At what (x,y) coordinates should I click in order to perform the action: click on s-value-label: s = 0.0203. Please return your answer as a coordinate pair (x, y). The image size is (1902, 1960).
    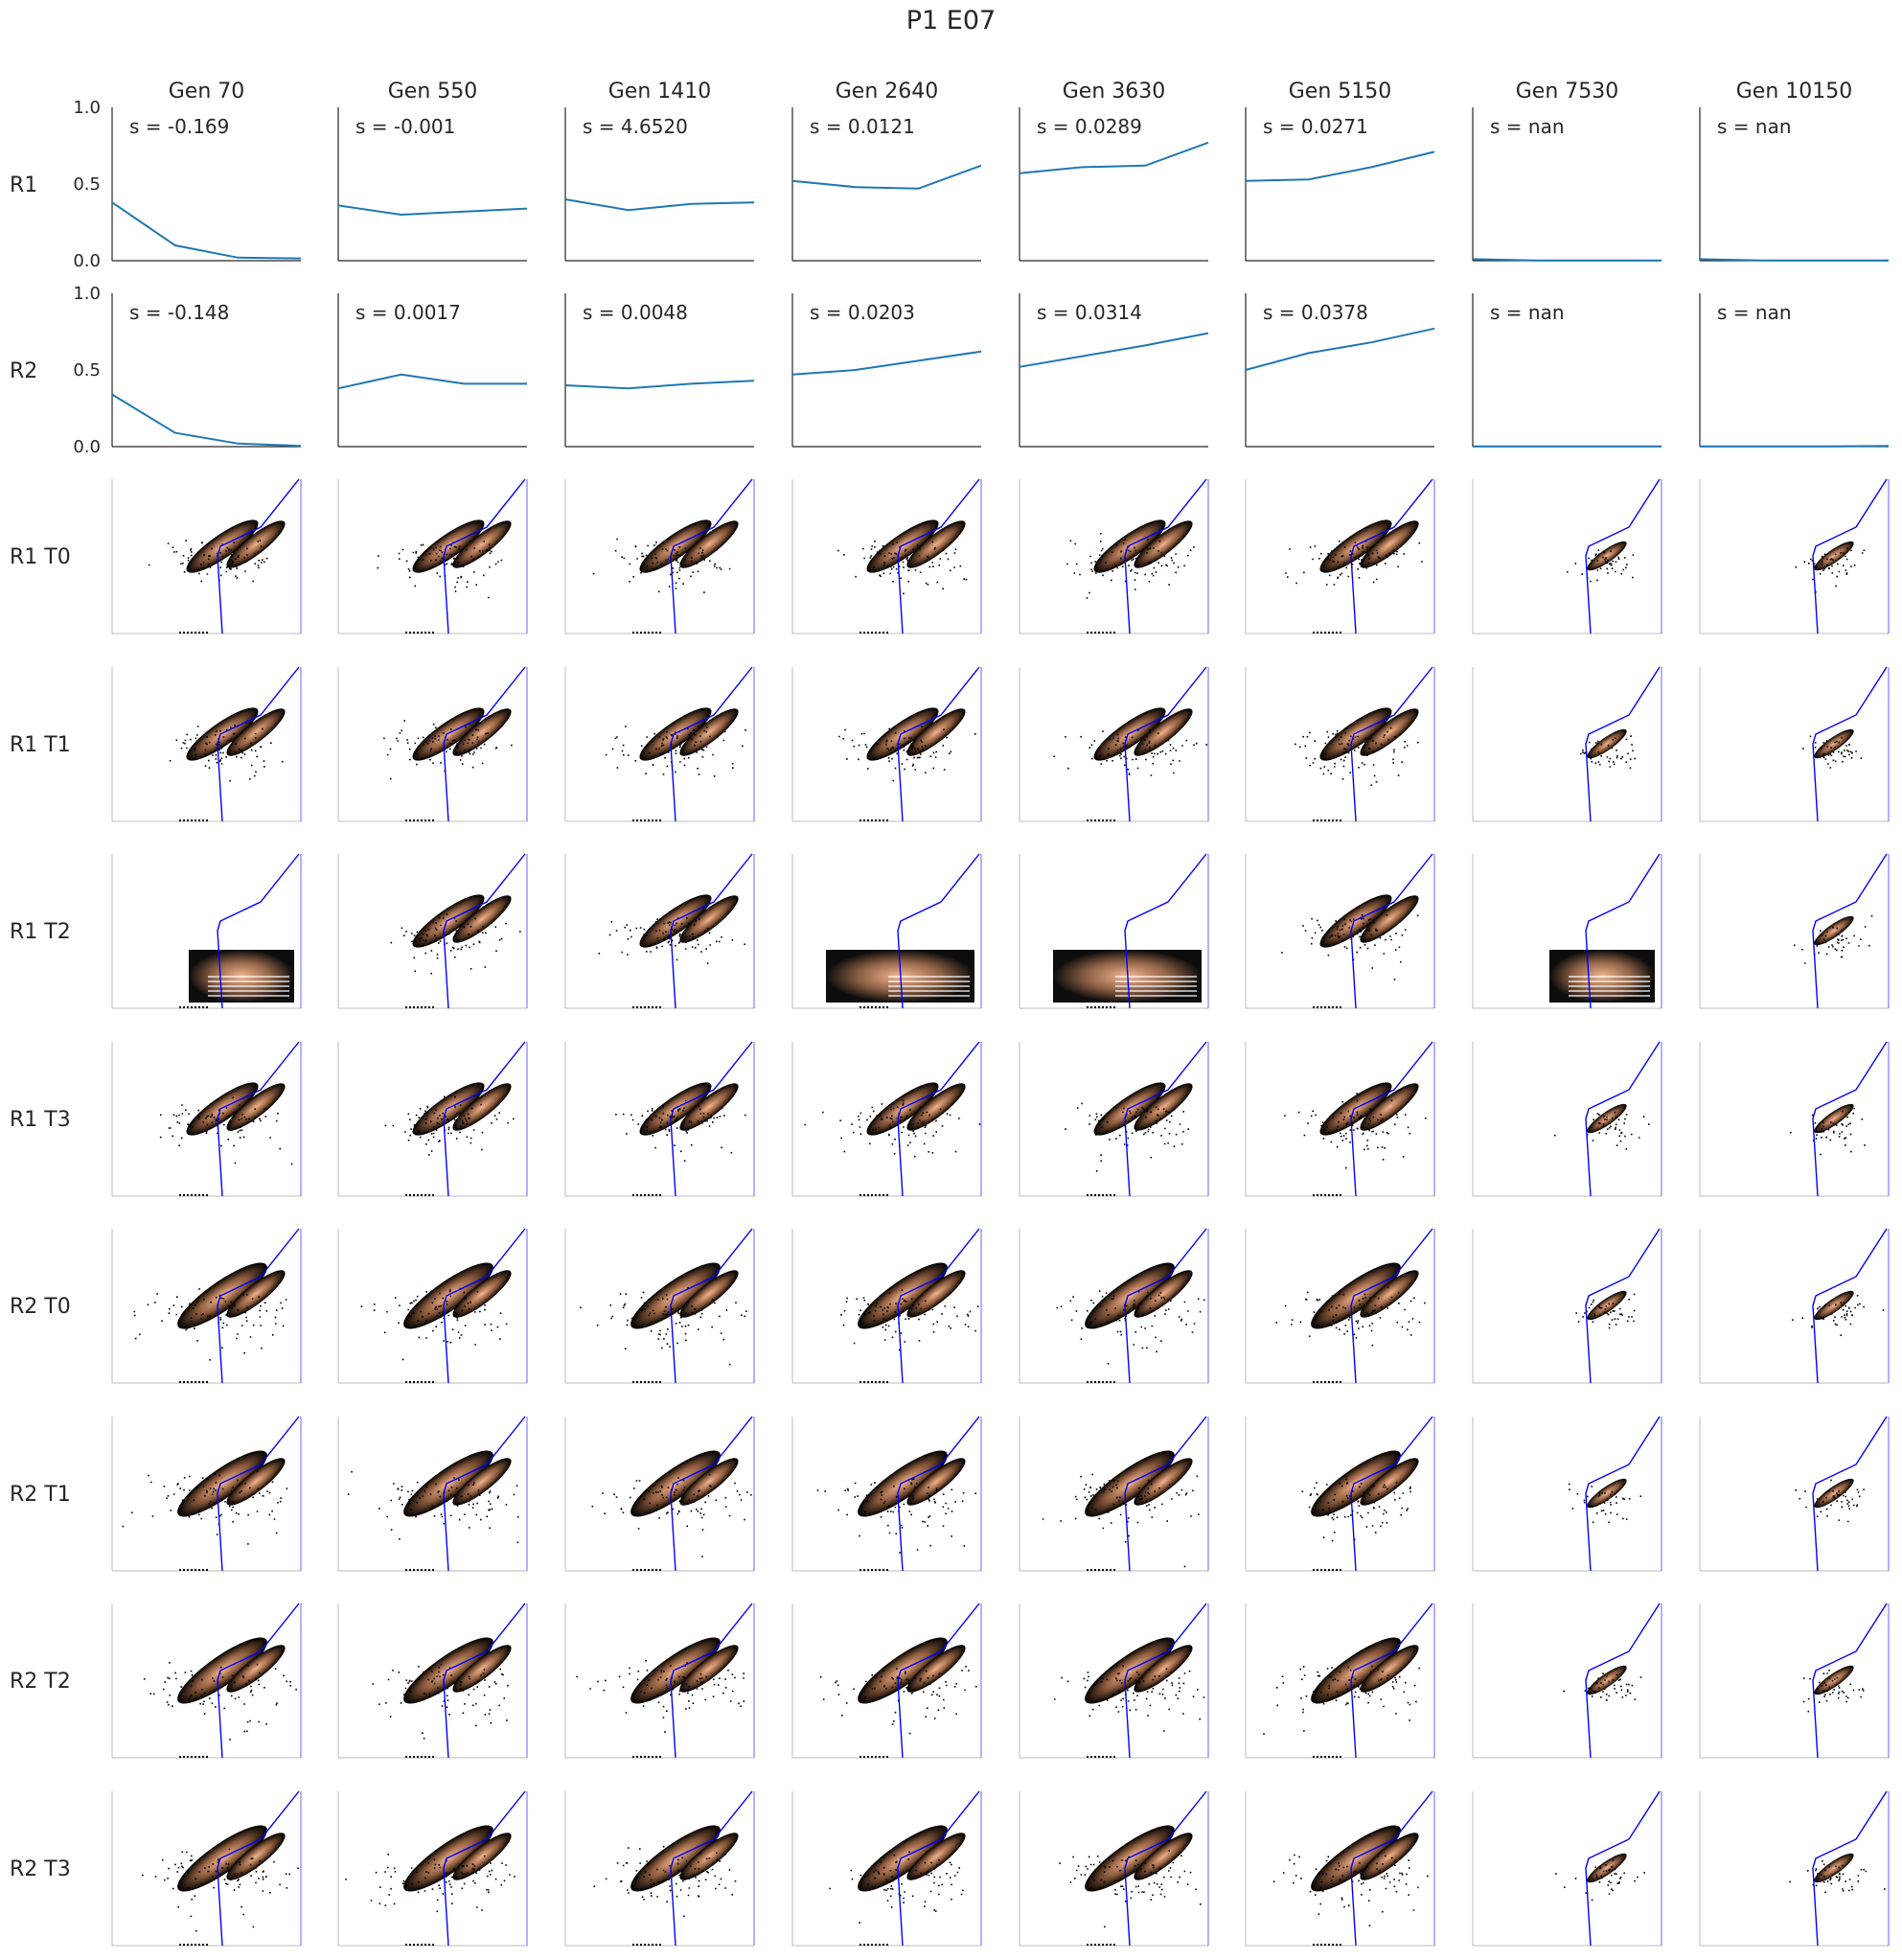
    Looking at the image, I should click on (862, 312).